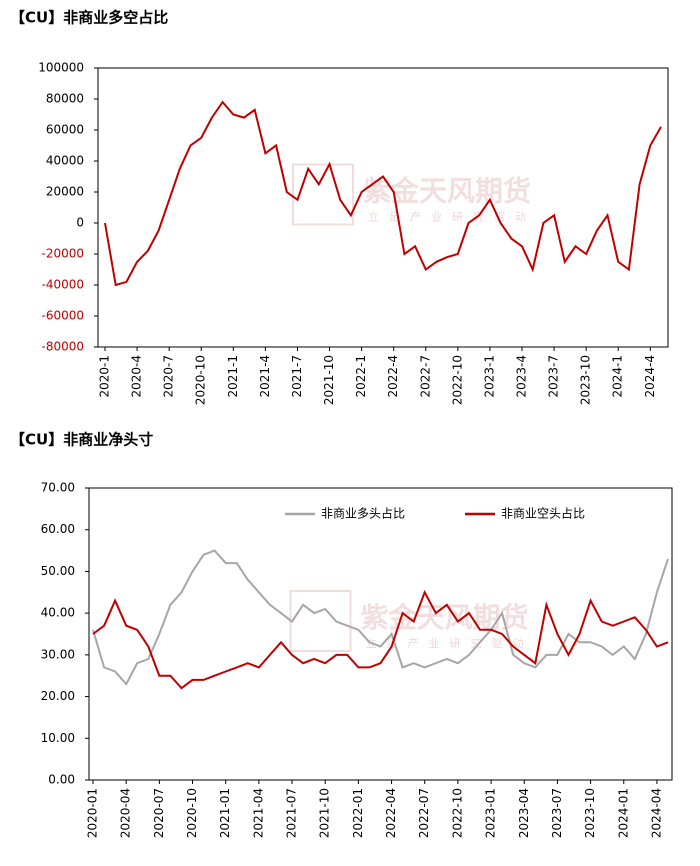 This screenshot has height=866, width=700. What do you see at coordinates (258, 813) in the screenshot?
I see `x-tick-label: 2021-04` at bounding box center [258, 813].